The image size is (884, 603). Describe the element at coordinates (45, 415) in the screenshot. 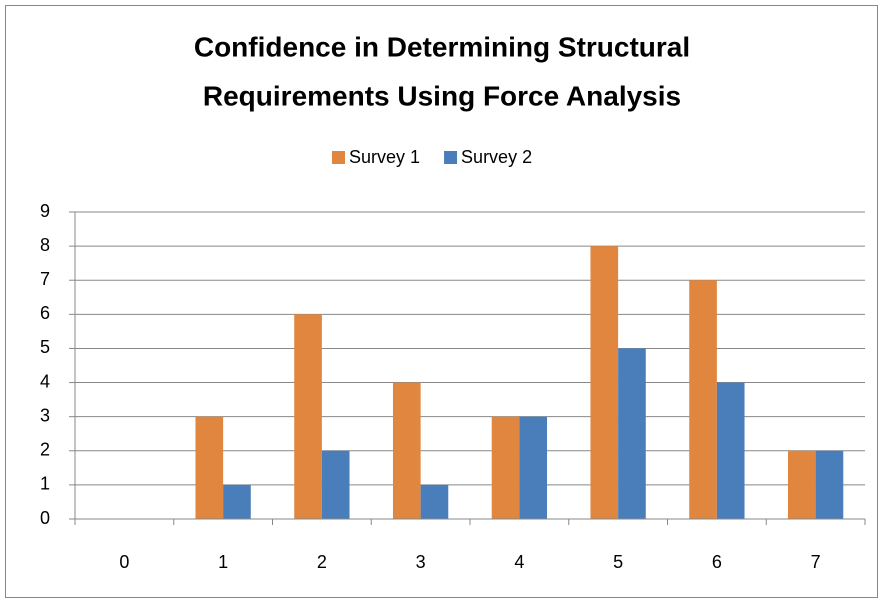

I see `y-tick-label: 3` at that location.